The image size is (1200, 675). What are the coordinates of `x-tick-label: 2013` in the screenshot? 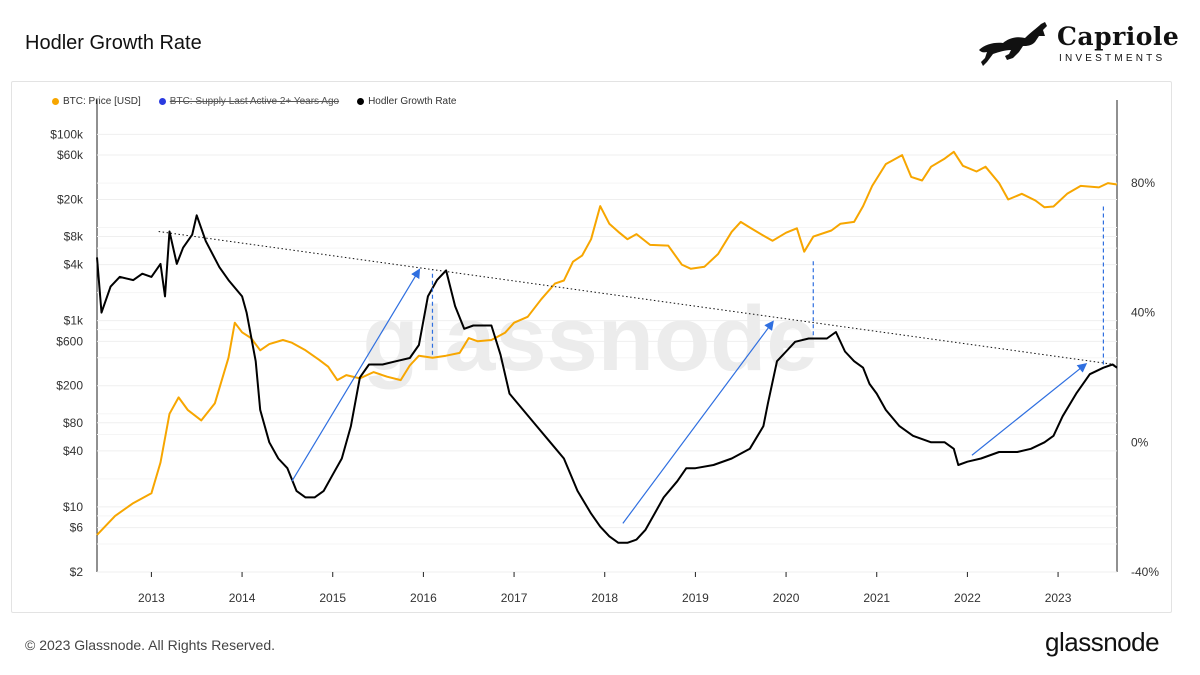 It's located at (151, 598).